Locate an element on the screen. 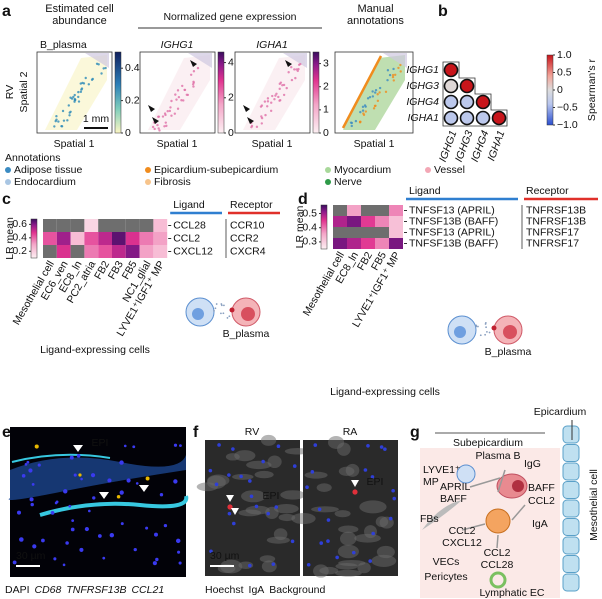 The width and height of the screenshot is (602, 599). colorbar-label: LR mean is located at coordinates (10, 238).